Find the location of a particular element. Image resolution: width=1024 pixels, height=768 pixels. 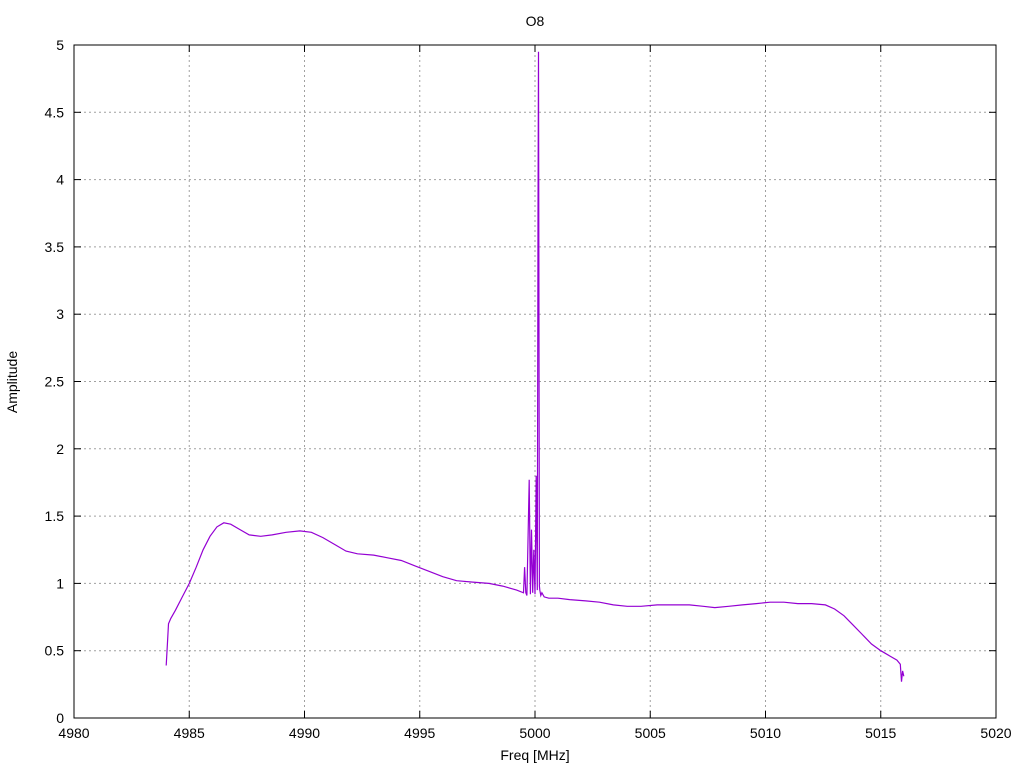

y-tick-label: 4.5 is located at coordinates (55, 112).